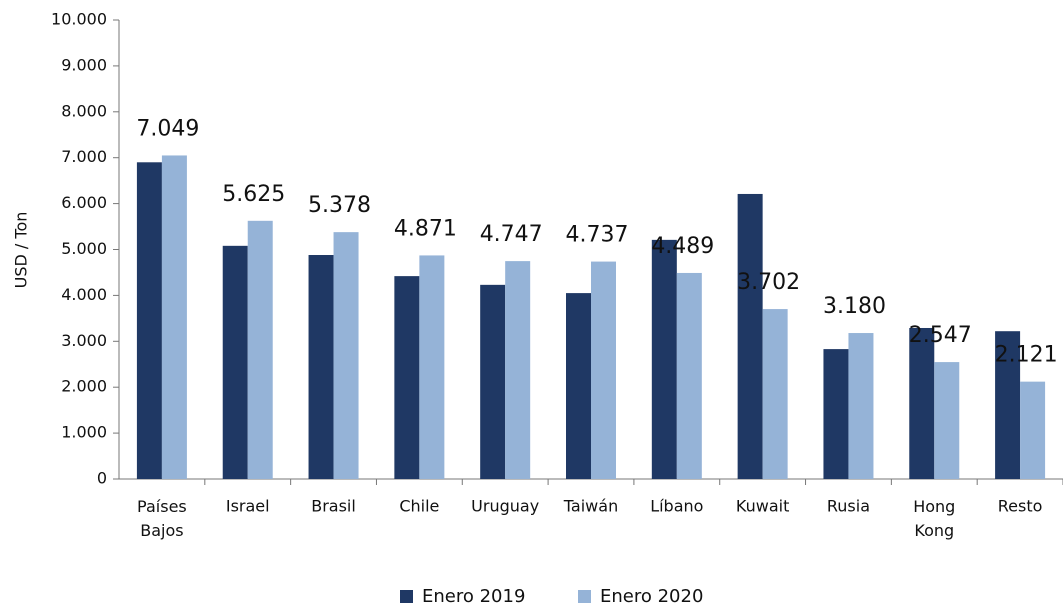  What do you see at coordinates (934, 518) in the screenshot?
I see `x-tick-label: Hong Kong` at bounding box center [934, 518].